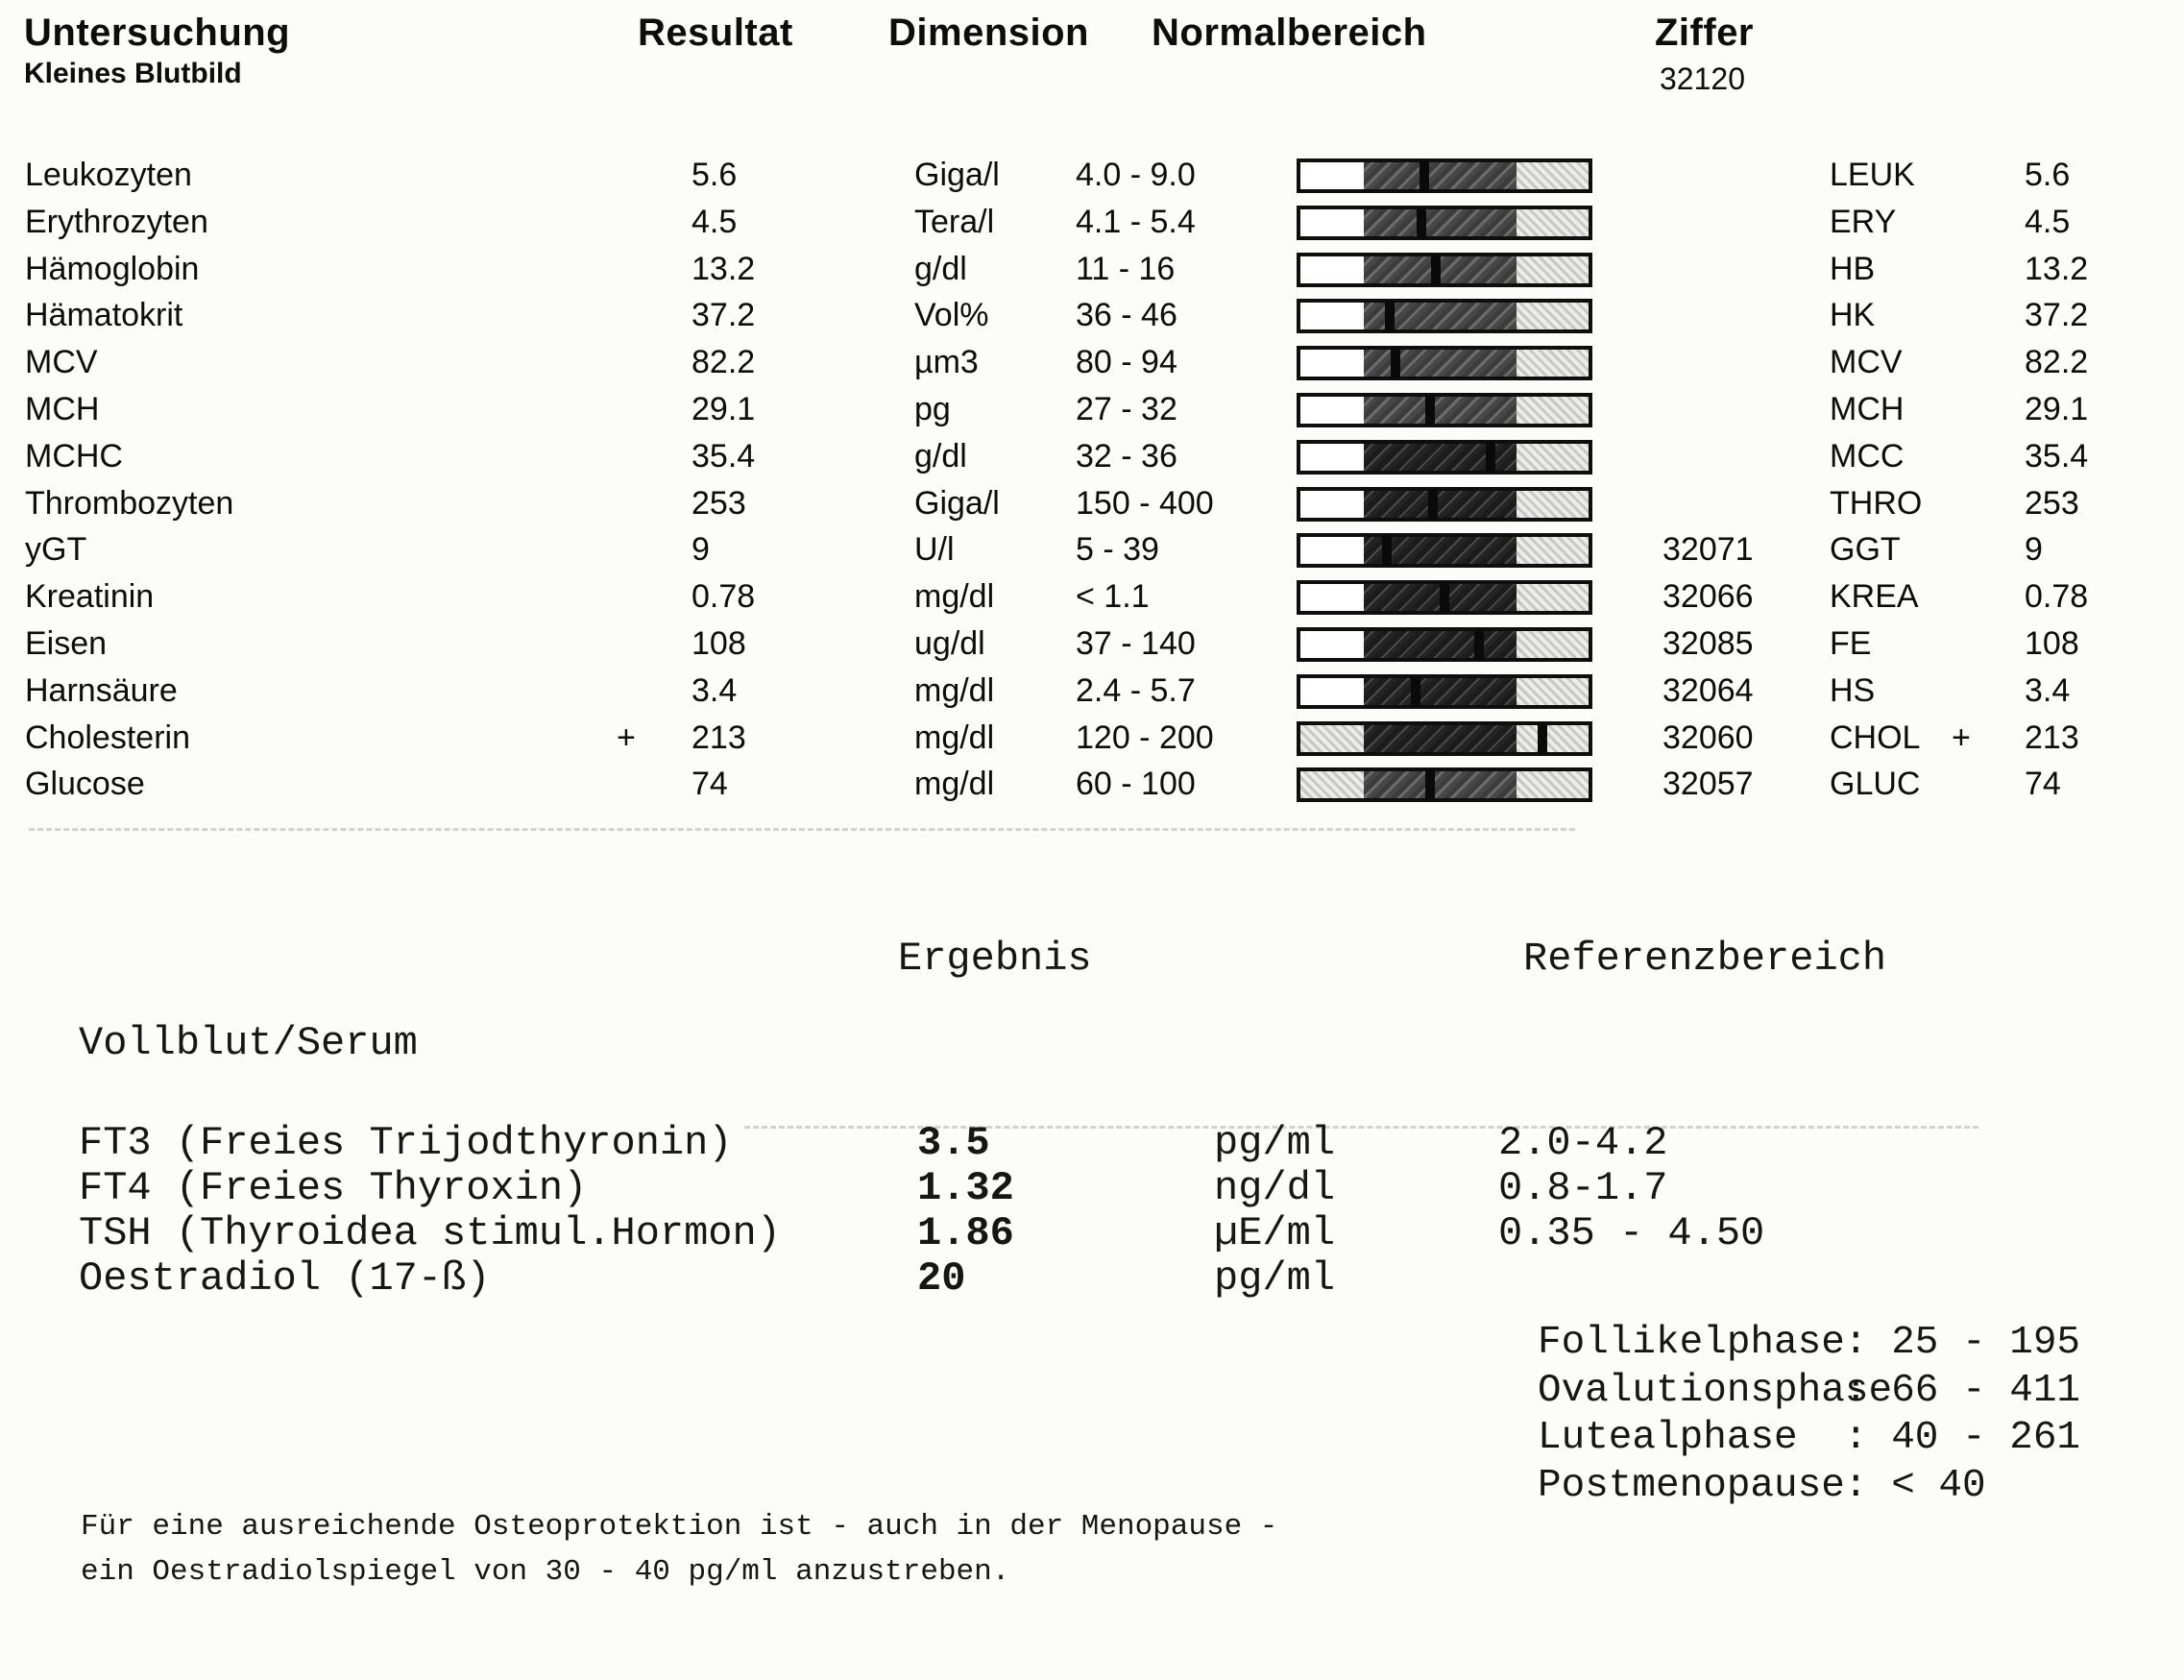 The height and width of the screenshot is (1680, 2184). I want to click on short-code-flag: +, so click(1962, 737).